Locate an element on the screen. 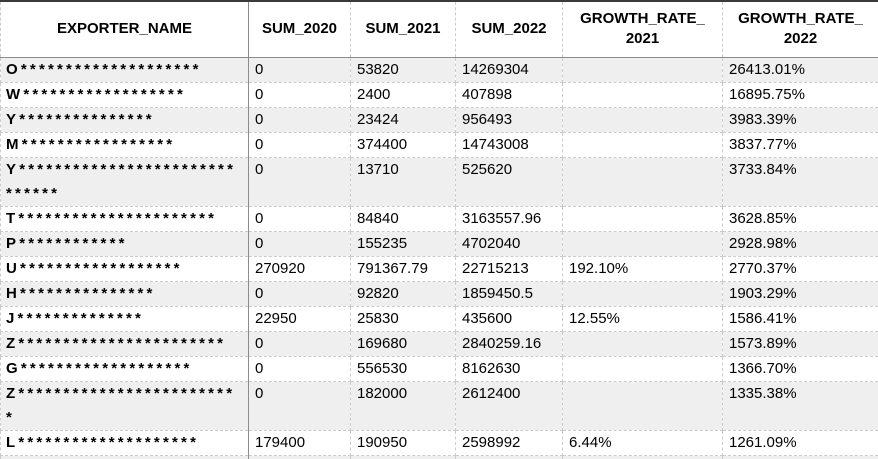 This screenshot has width=878, height=459. sum-2021-cell: 25830 is located at coordinates (403, 318).